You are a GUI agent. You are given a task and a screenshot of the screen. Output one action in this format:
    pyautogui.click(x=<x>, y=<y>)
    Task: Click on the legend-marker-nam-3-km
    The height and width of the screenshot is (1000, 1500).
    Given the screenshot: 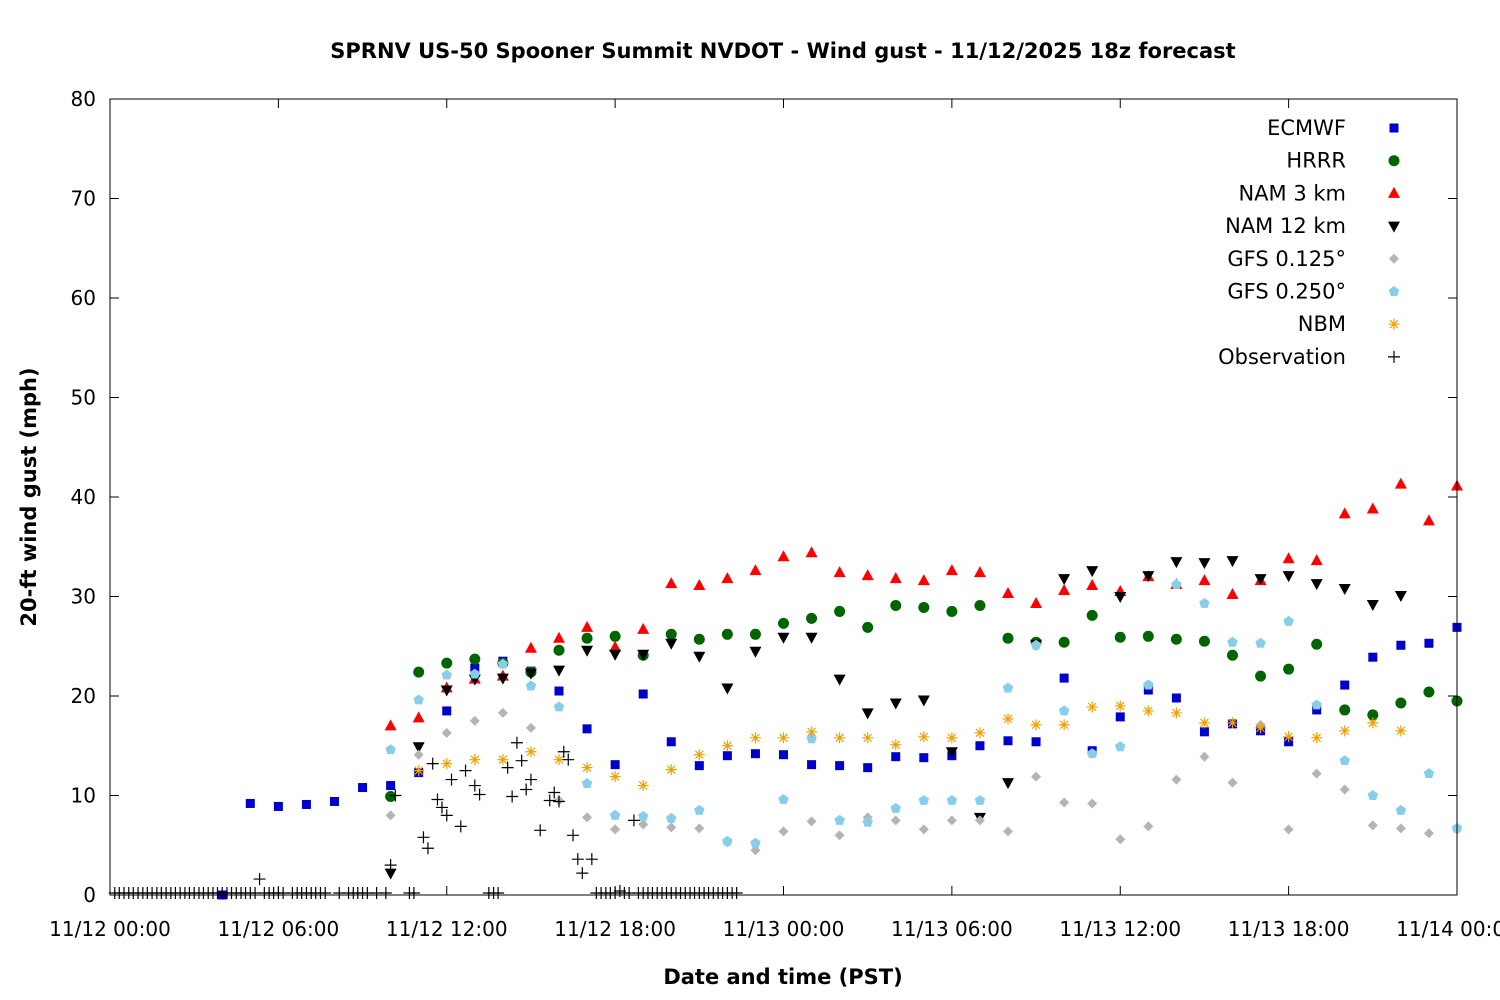 What is the action you would take?
    pyautogui.click(x=1394, y=192)
    